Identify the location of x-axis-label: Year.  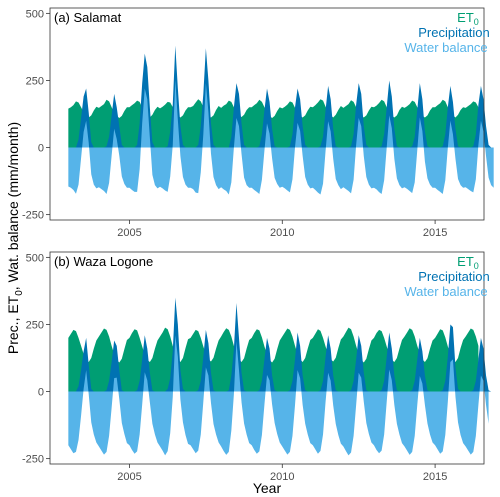
(267, 488).